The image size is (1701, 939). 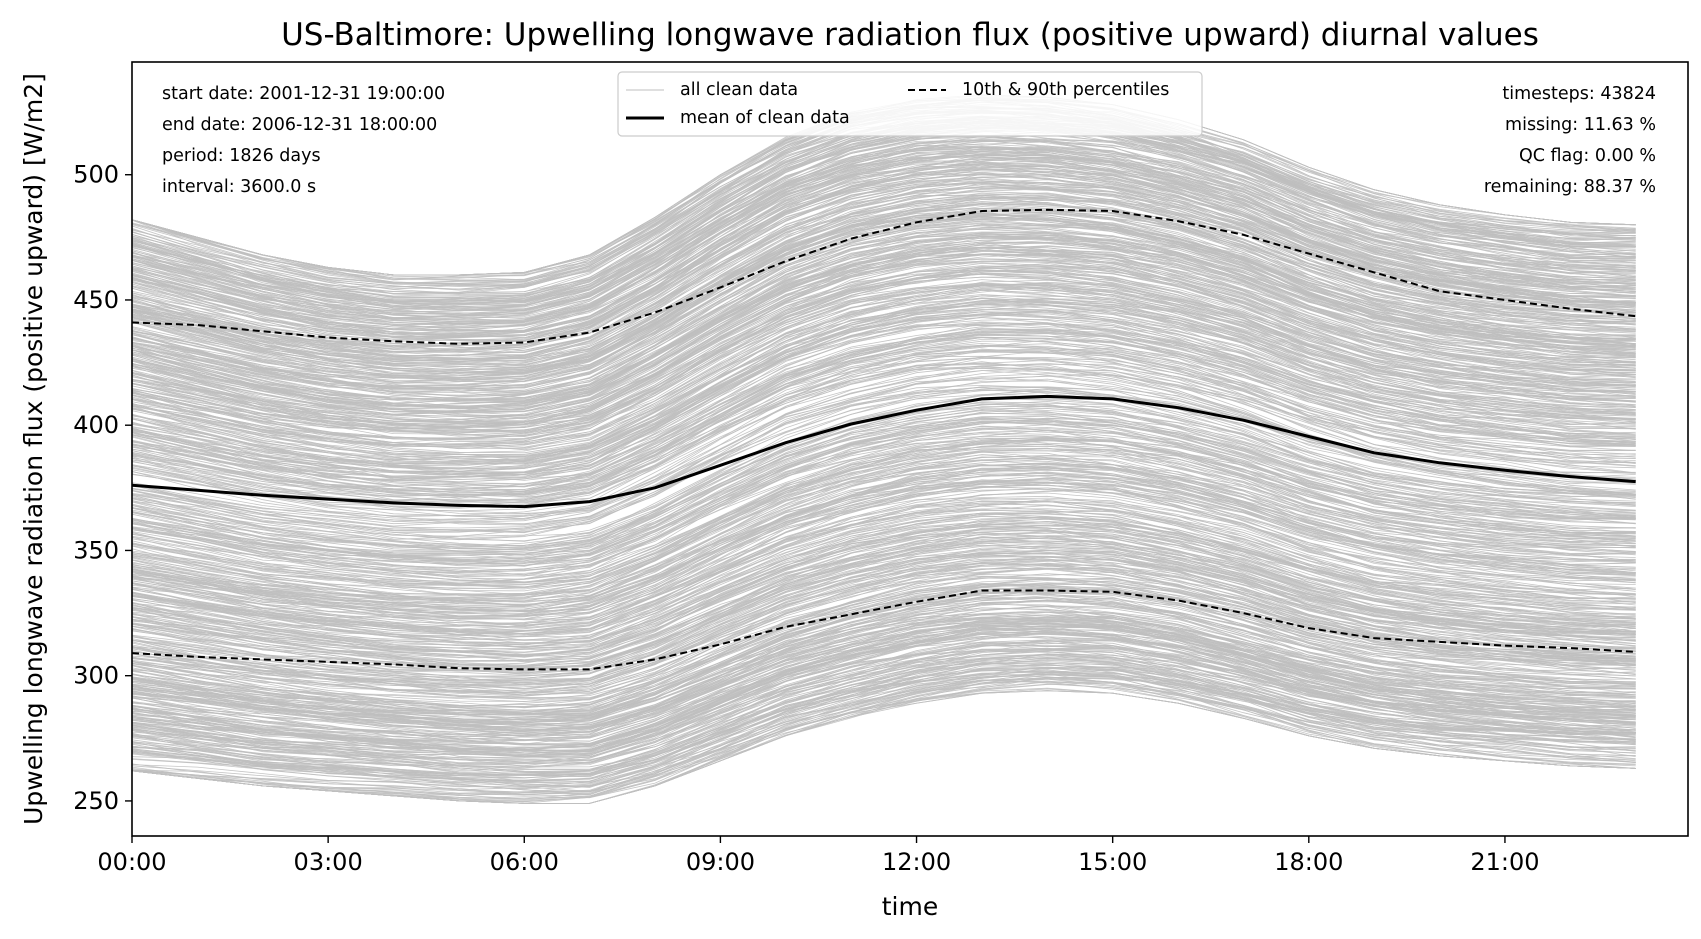 What do you see at coordinates (765, 118) in the screenshot?
I see `legend-label-mean: mean of clean data` at bounding box center [765, 118].